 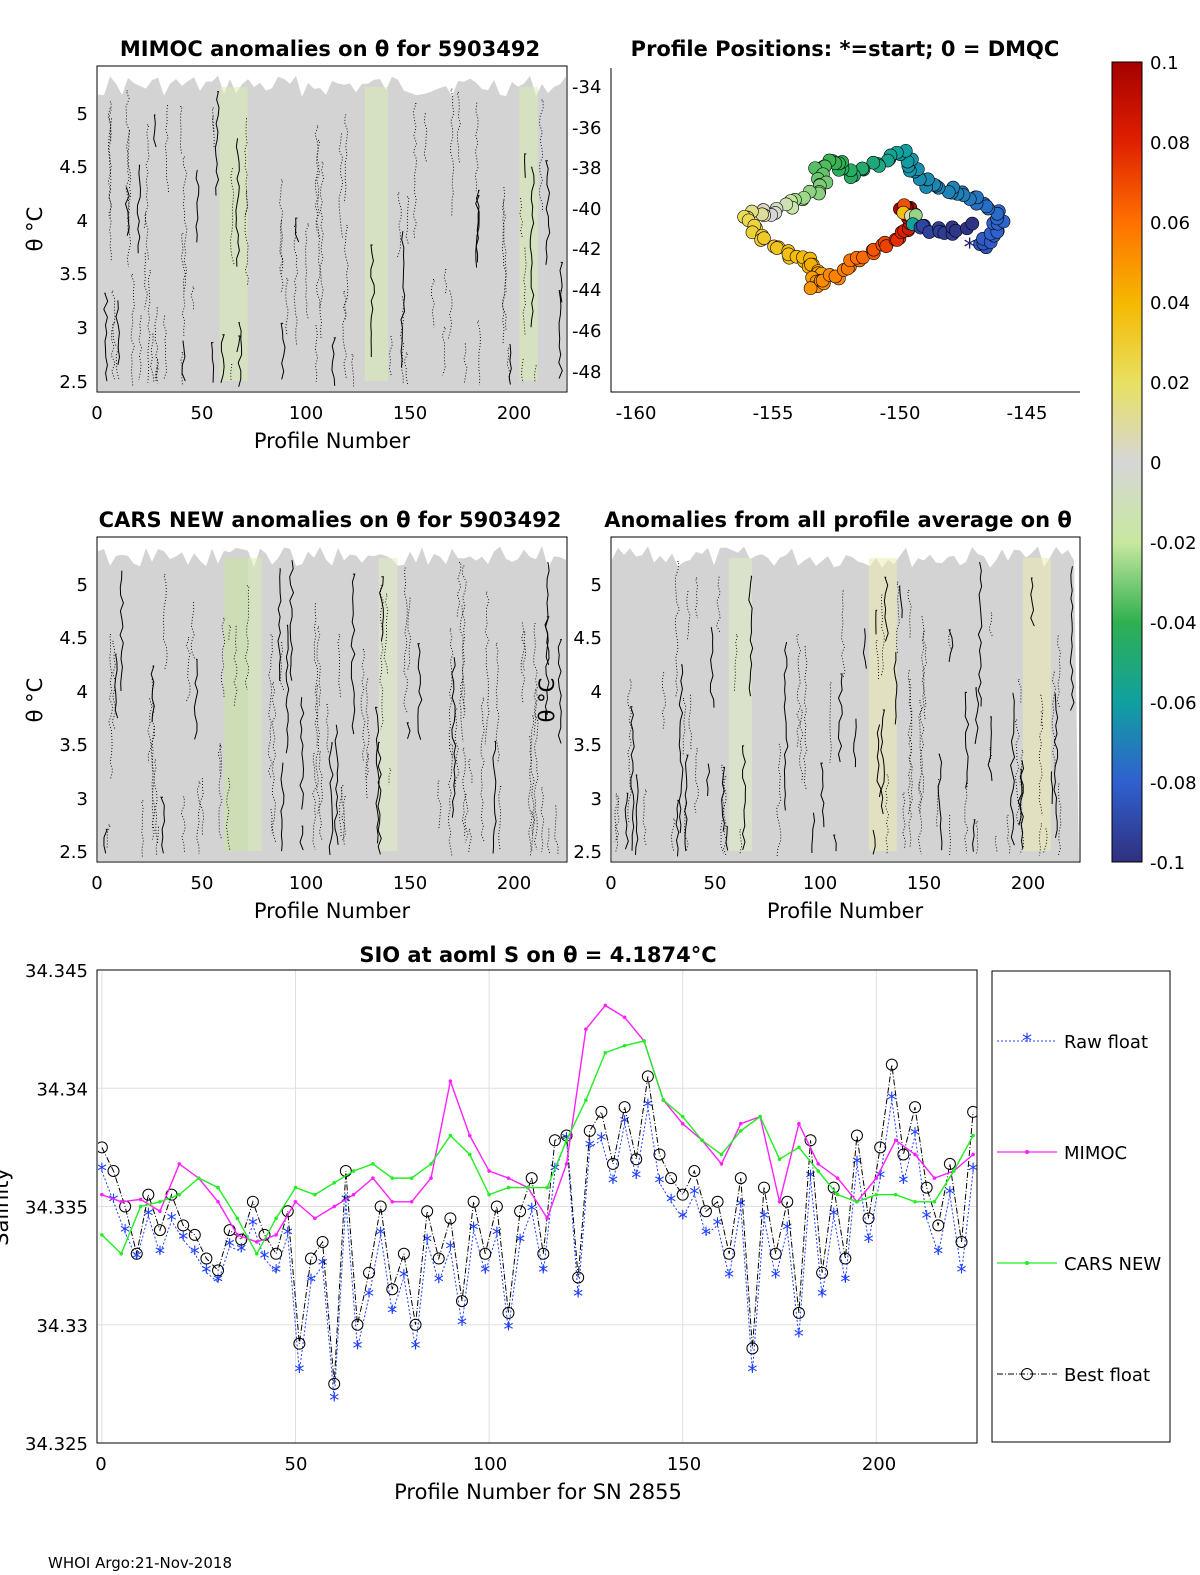 I want to click on legend-item-raw: * Raw float, so click(x=1072, y=1041).